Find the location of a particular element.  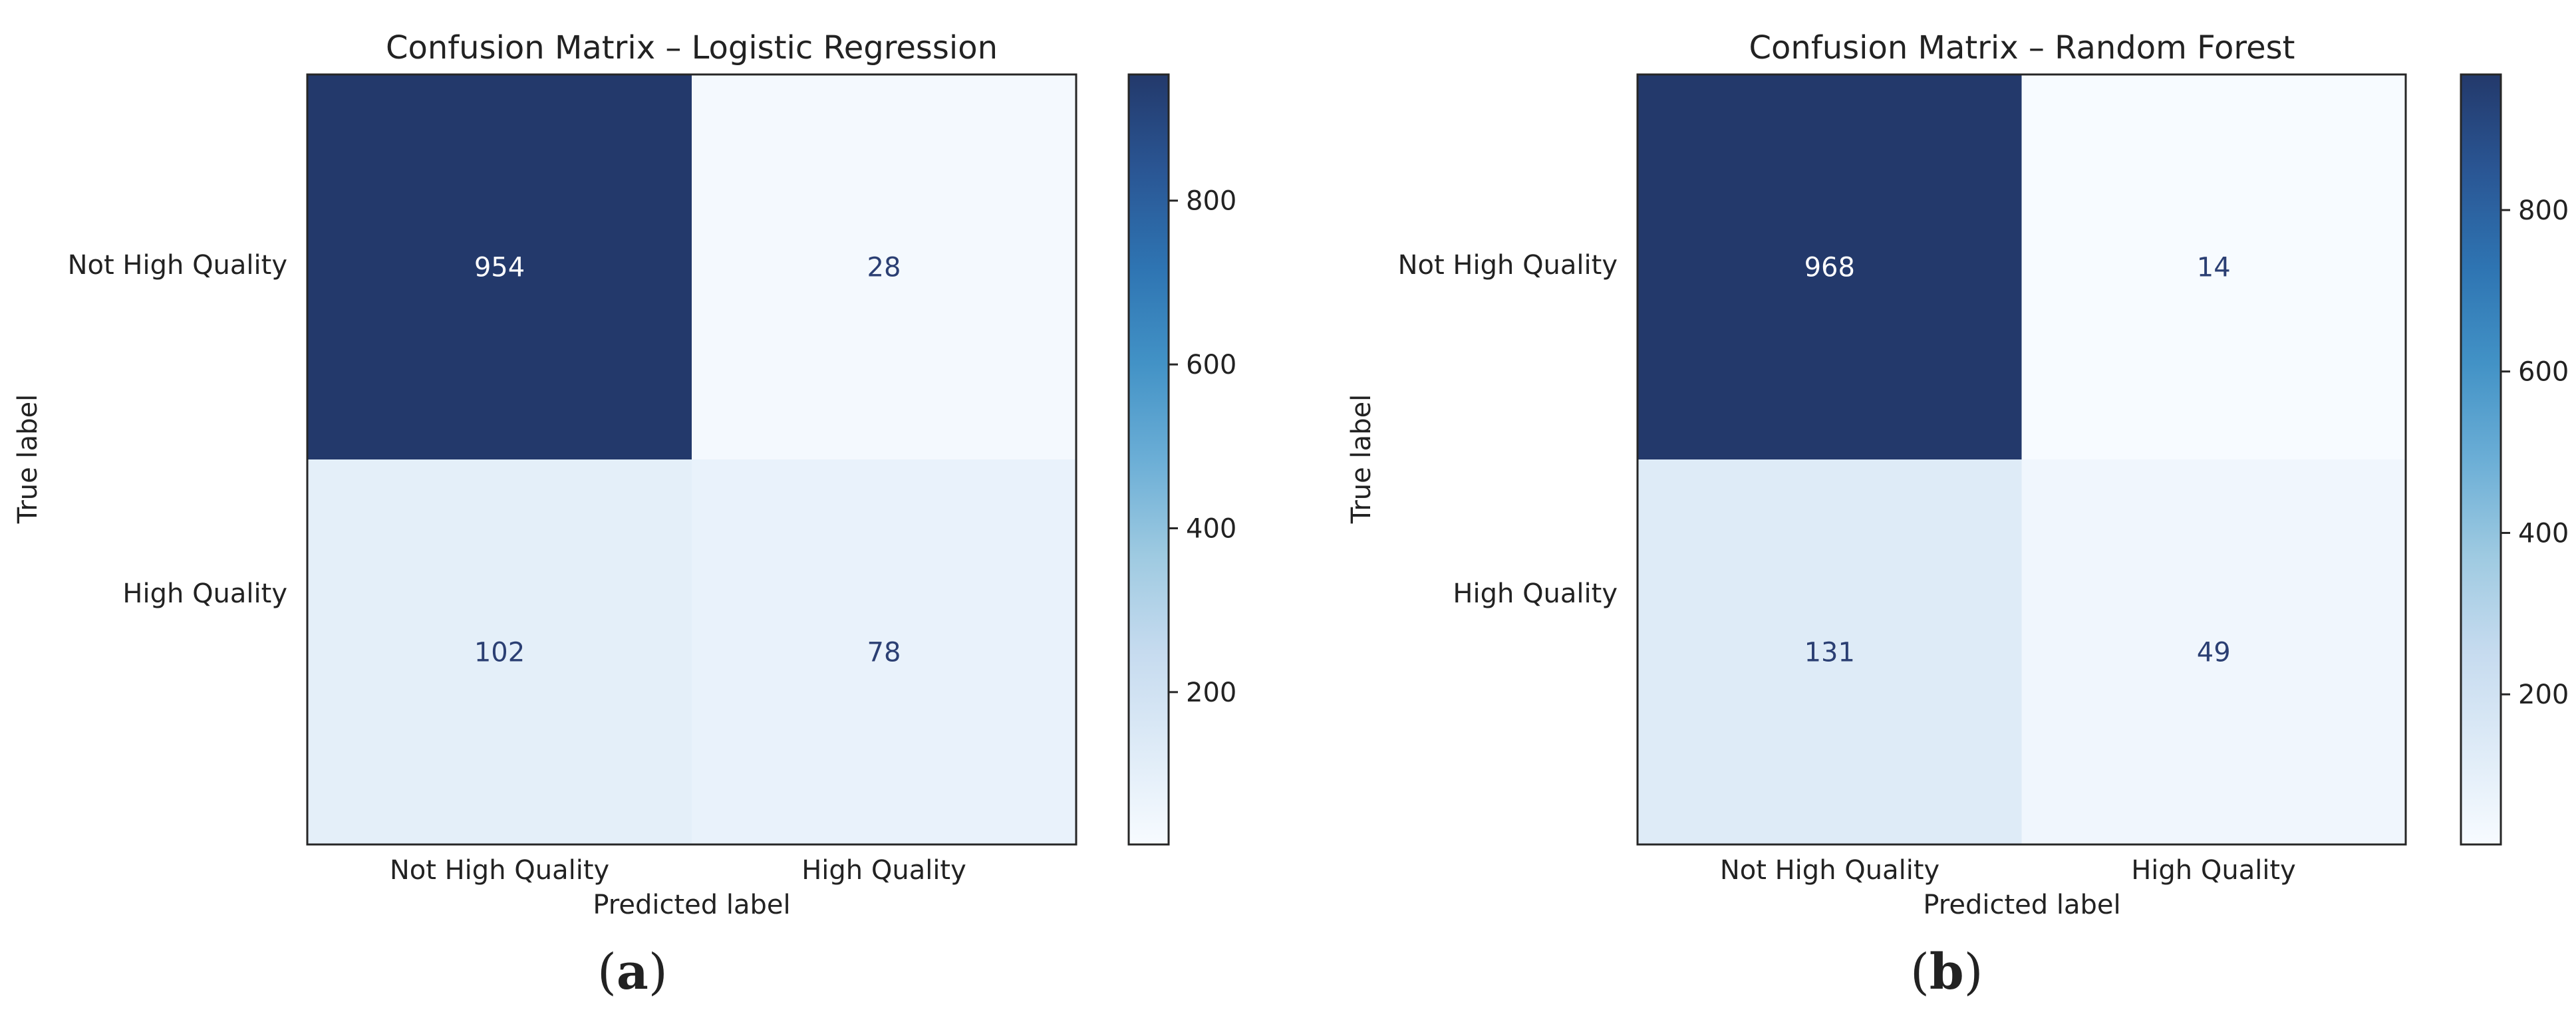

panel-caption-b: (b) is located at coordinates (1946, 972).